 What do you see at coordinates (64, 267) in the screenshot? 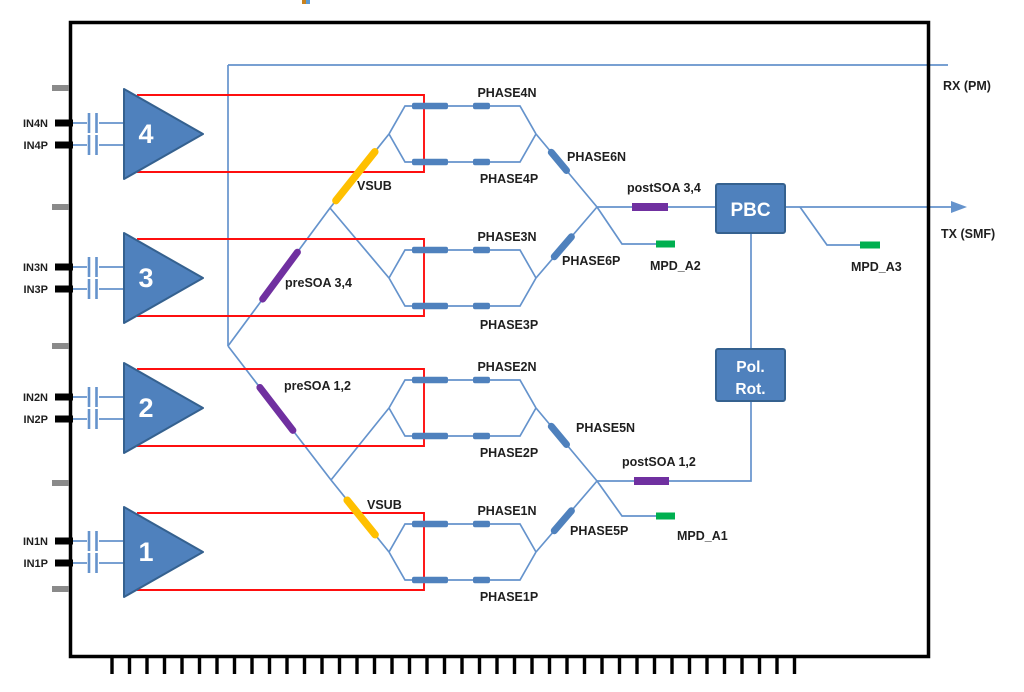
I see `in3n-pad` at bounding box center [64, 267].